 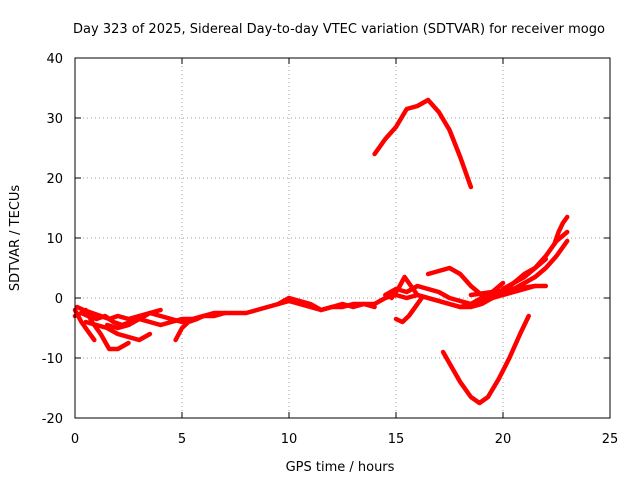 I want to click on y-tick-label: -10, so click(x=52, y=359).